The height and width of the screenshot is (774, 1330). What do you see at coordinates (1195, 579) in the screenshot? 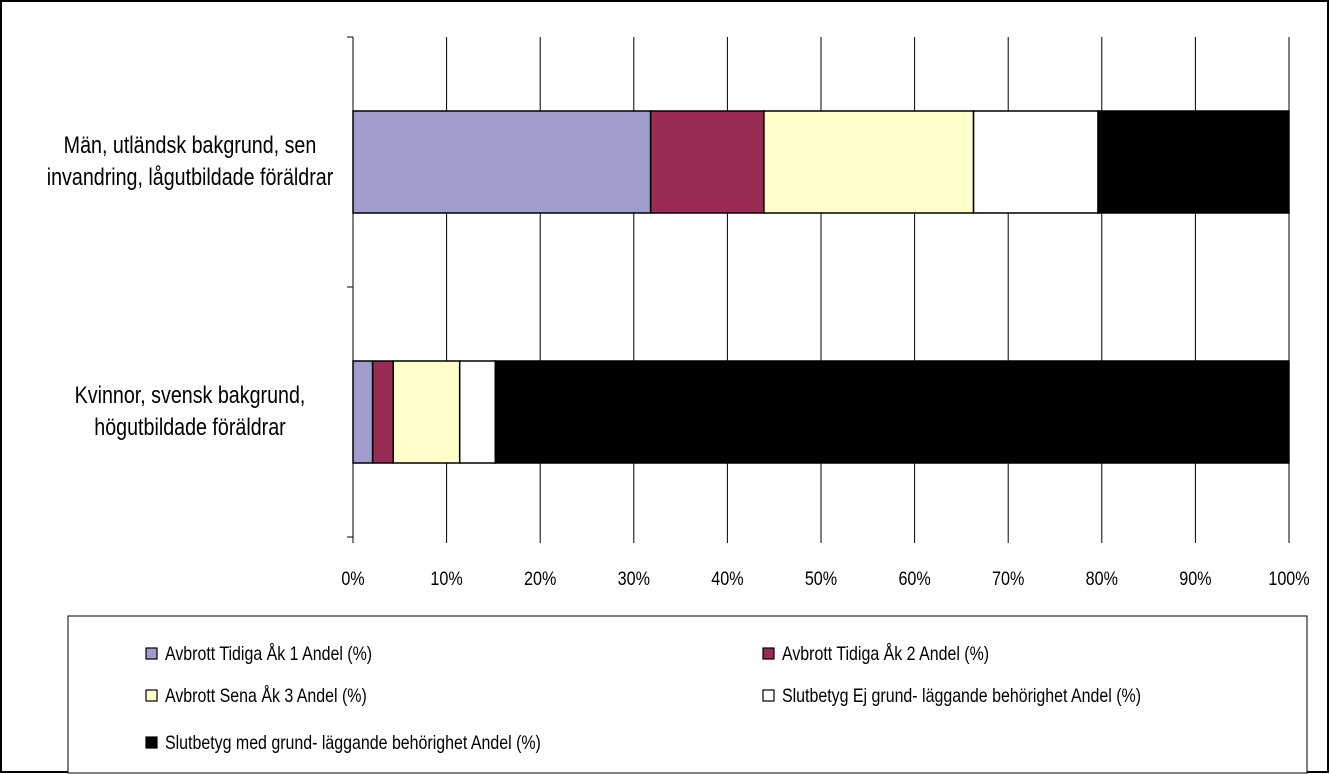
I see `x-tick-label: 90%` at bounding box center [1195, 579].